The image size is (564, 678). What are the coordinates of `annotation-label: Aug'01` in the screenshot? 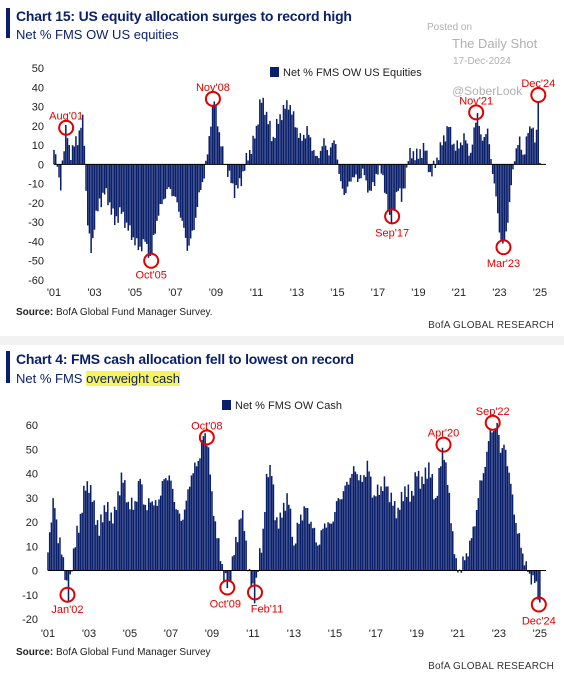 It's located at (66, 117).